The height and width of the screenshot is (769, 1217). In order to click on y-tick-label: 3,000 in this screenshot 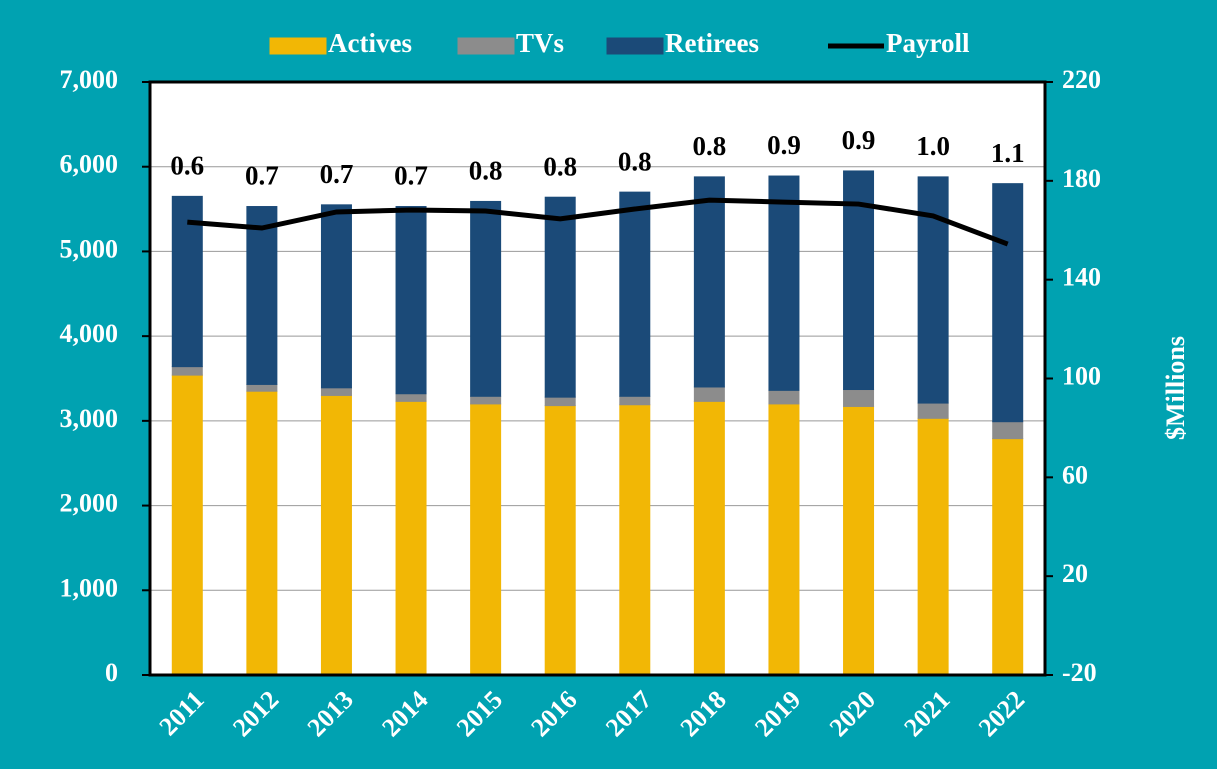, I will do `click(89, 418)`.